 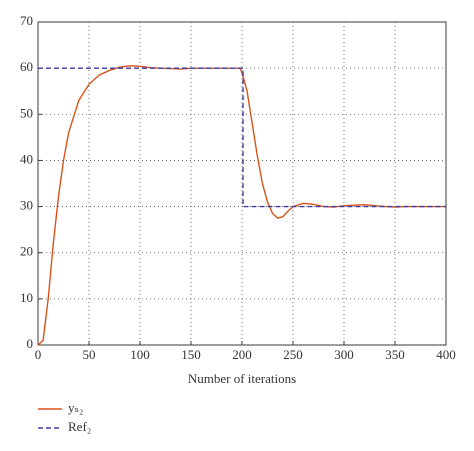 I want to click on x-tick-label: 400, so click(x=446, y=354).